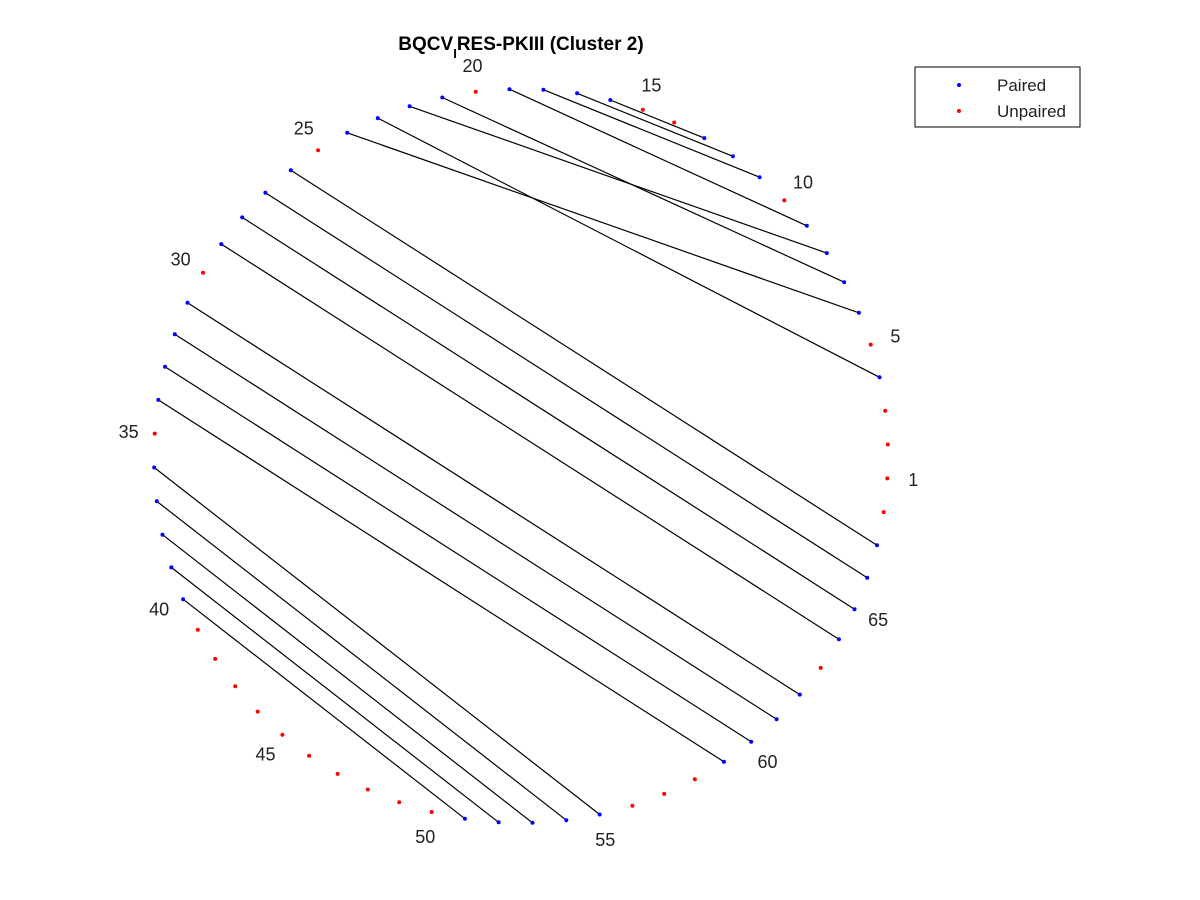 The height and width of the screenshot is (900, 1200). Describe the element at coordinates (878, 620) in the screenshot. I see `position-label-65: 65` at that location.